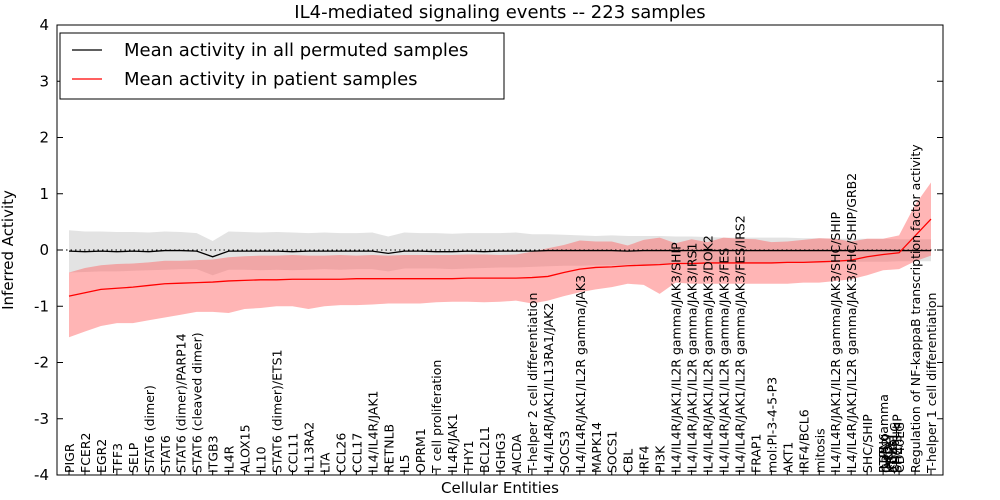 The height and width of the screenshot is (500, 1000). What do you see at coordinates (436, 417) in the screenshot?
I see `category-label: T cell proliferation` at bounding box center [436, 417].